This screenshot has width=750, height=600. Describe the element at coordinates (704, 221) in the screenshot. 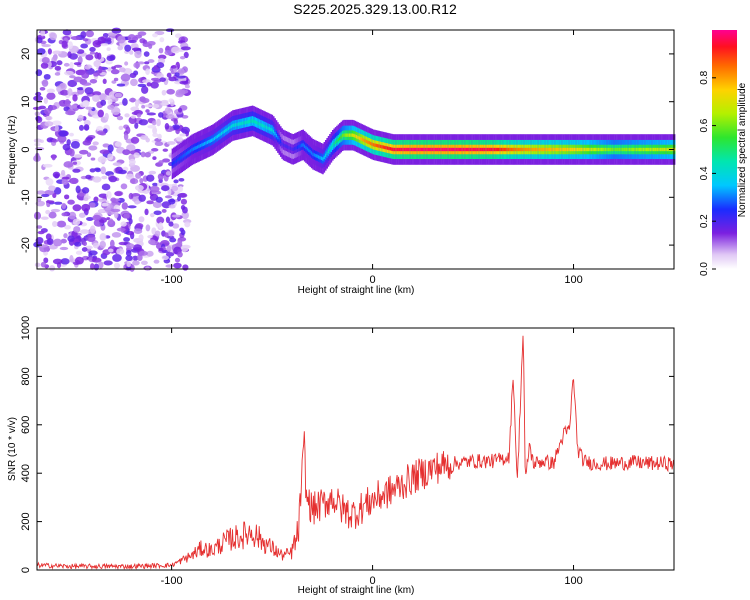

I see `colorbar-tick-label: 0.2` at that location.